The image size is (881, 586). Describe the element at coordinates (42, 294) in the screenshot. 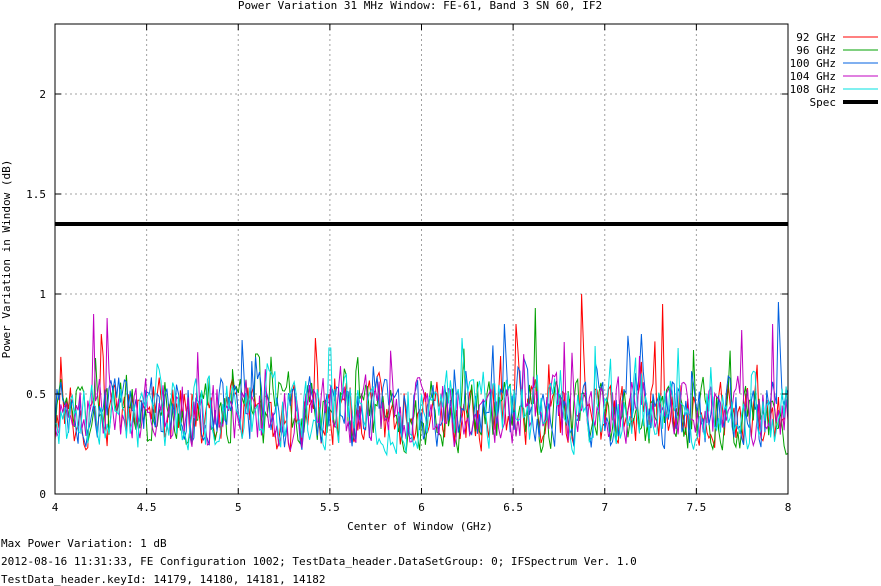

I see `y-tick-label: 1` at that location.